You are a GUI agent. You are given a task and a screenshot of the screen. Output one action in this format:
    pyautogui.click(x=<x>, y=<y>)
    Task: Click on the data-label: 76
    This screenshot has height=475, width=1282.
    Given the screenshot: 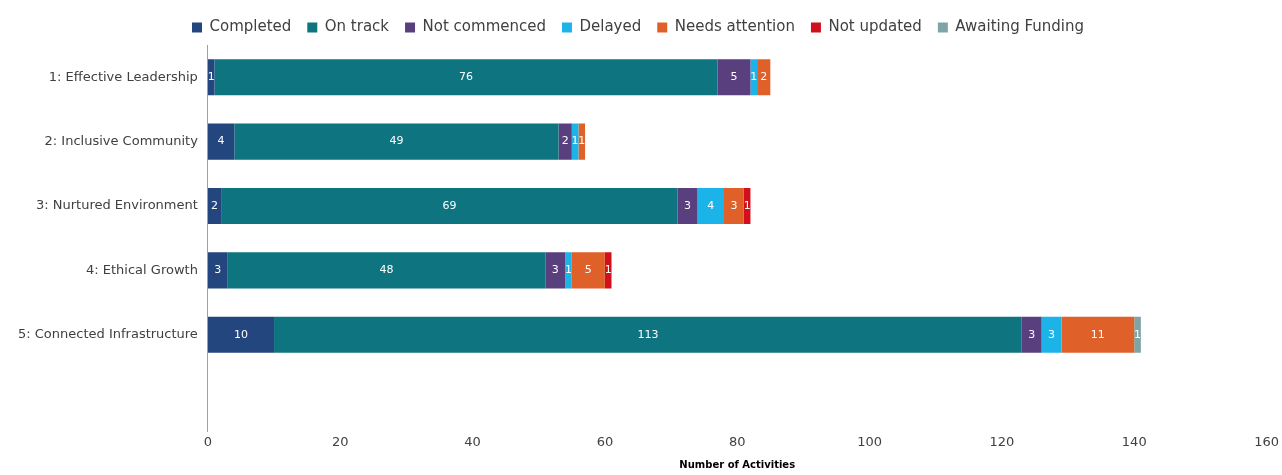 What is the action you would take?
    pyautogui.click(x=465, y=77)
    